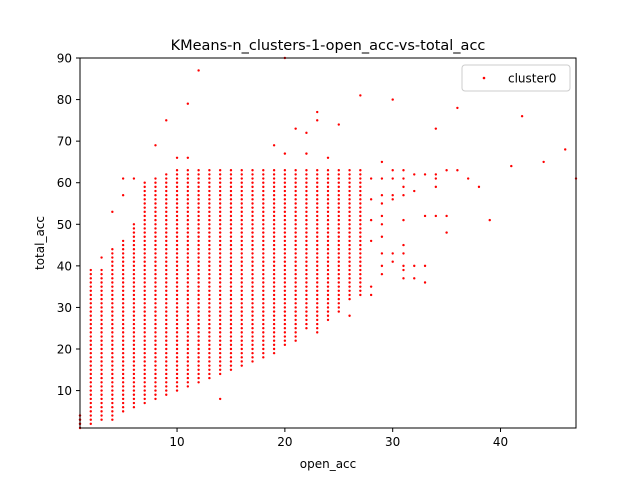  I want to click on y-axis-ticks: 10 20 30 40 50 60 70 80 90, so click(68, 225).